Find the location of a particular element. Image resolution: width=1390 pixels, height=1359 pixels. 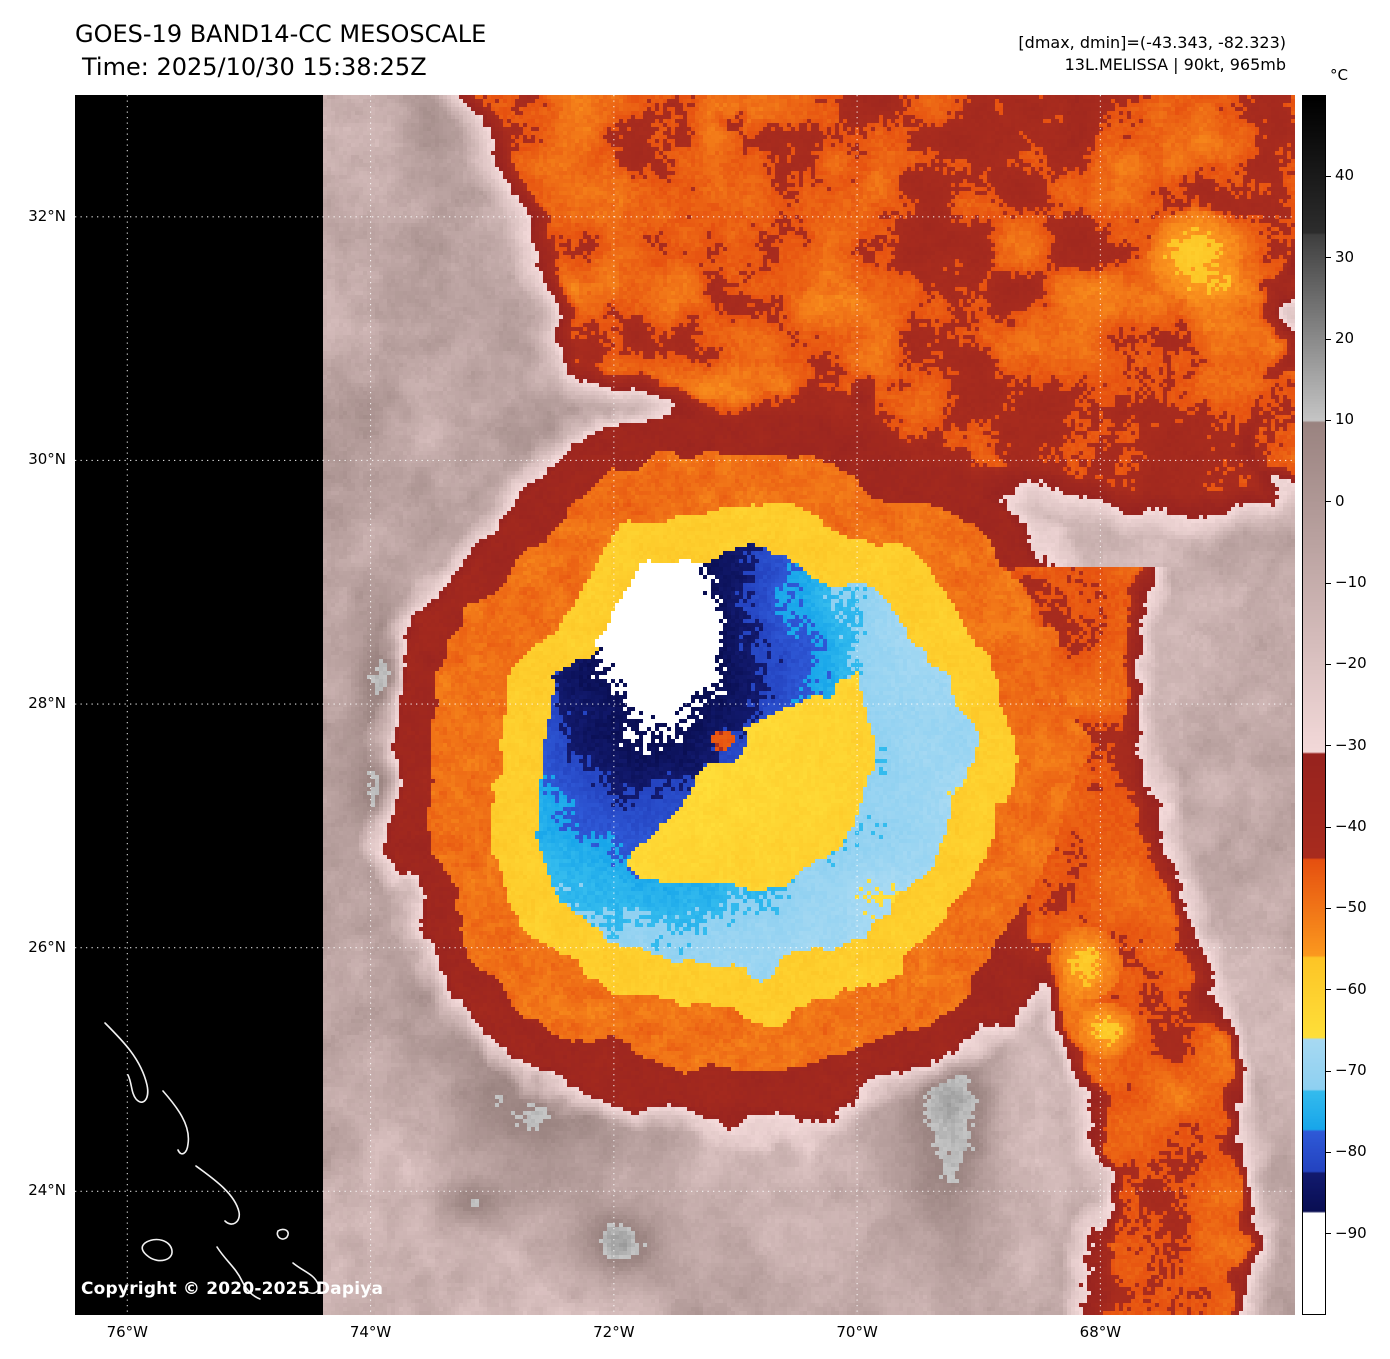

colorbar-tick-label: −50 is located at coordinates (1351, 907).